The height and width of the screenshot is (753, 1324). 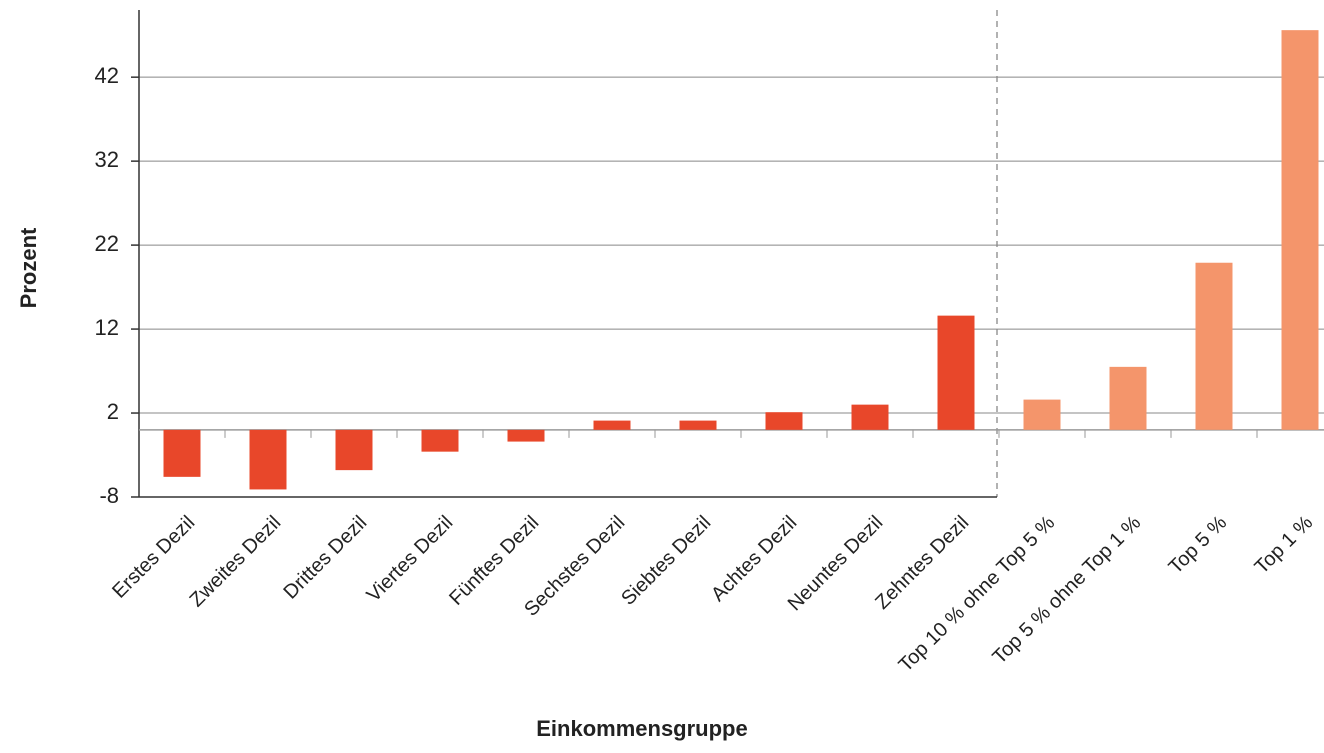 I want to click on y-tick-label: -8, so click(x=109, y=495).